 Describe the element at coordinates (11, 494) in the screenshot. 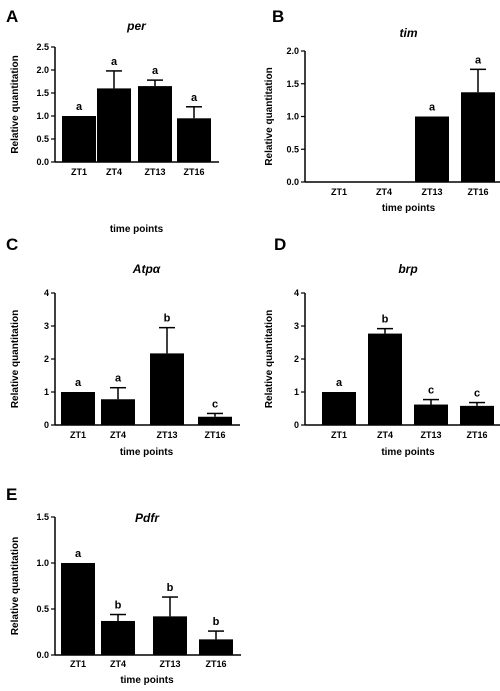

I see `panel-letter: E` at that location.